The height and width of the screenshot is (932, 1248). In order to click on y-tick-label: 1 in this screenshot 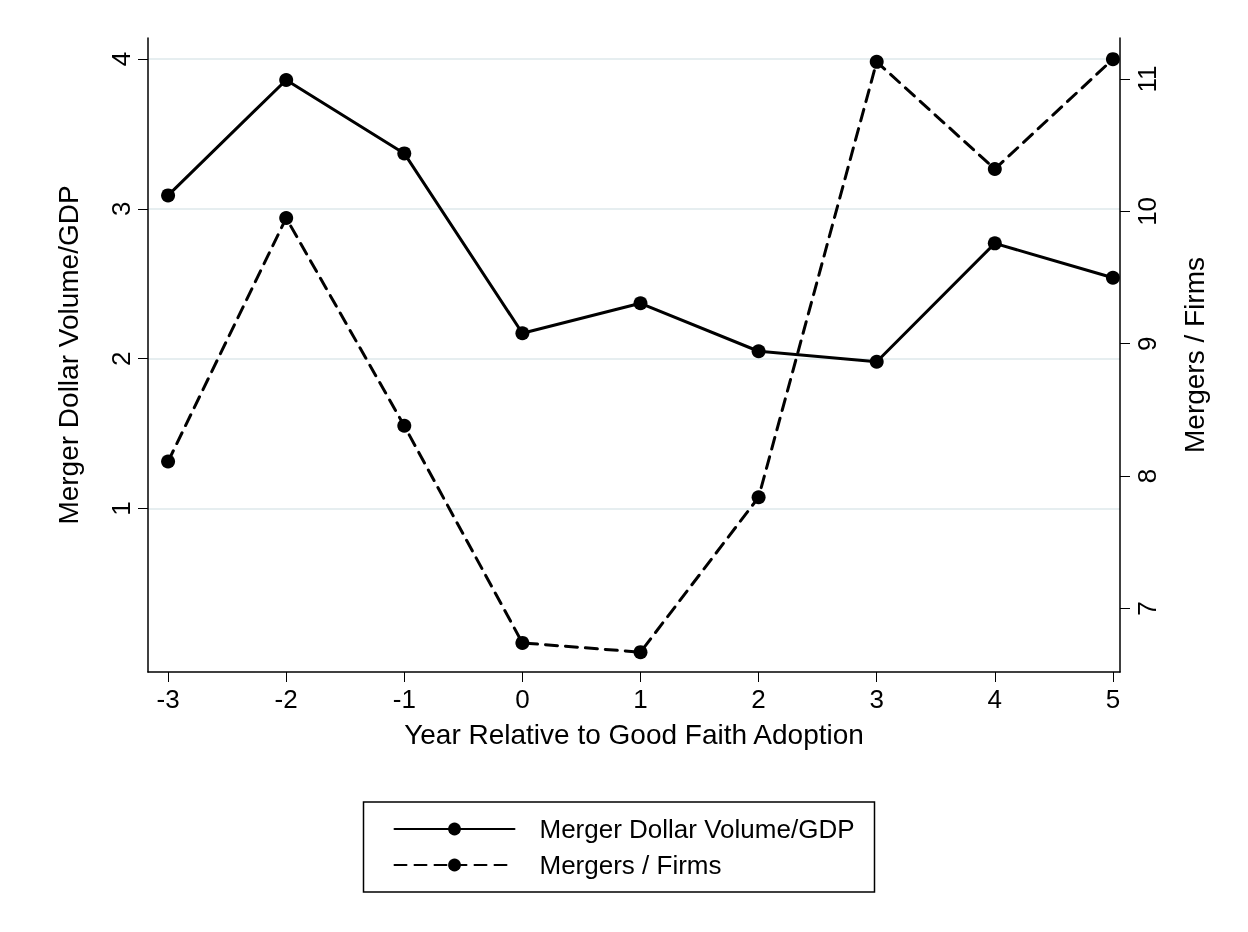, I will do `click(121, 508)`.